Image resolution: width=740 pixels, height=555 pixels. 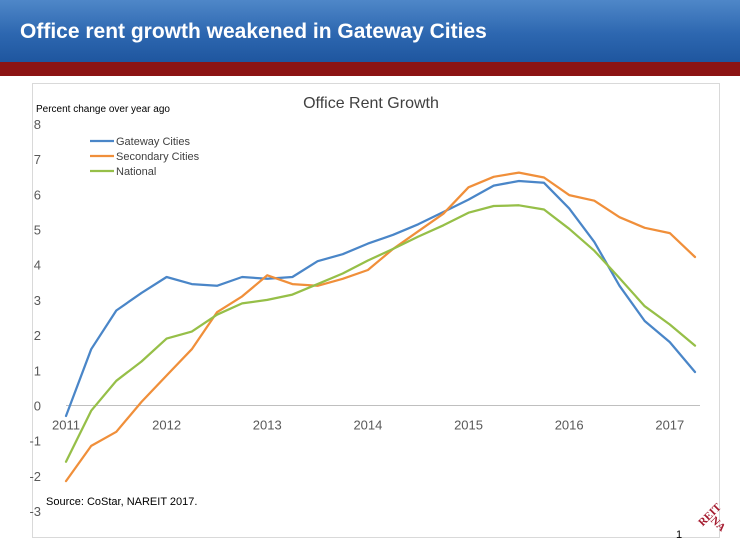 What do you see at coordinates (569, 424) in the screenshot?
I see `x-tick-label: 2016` at bounding box center [569, 424].